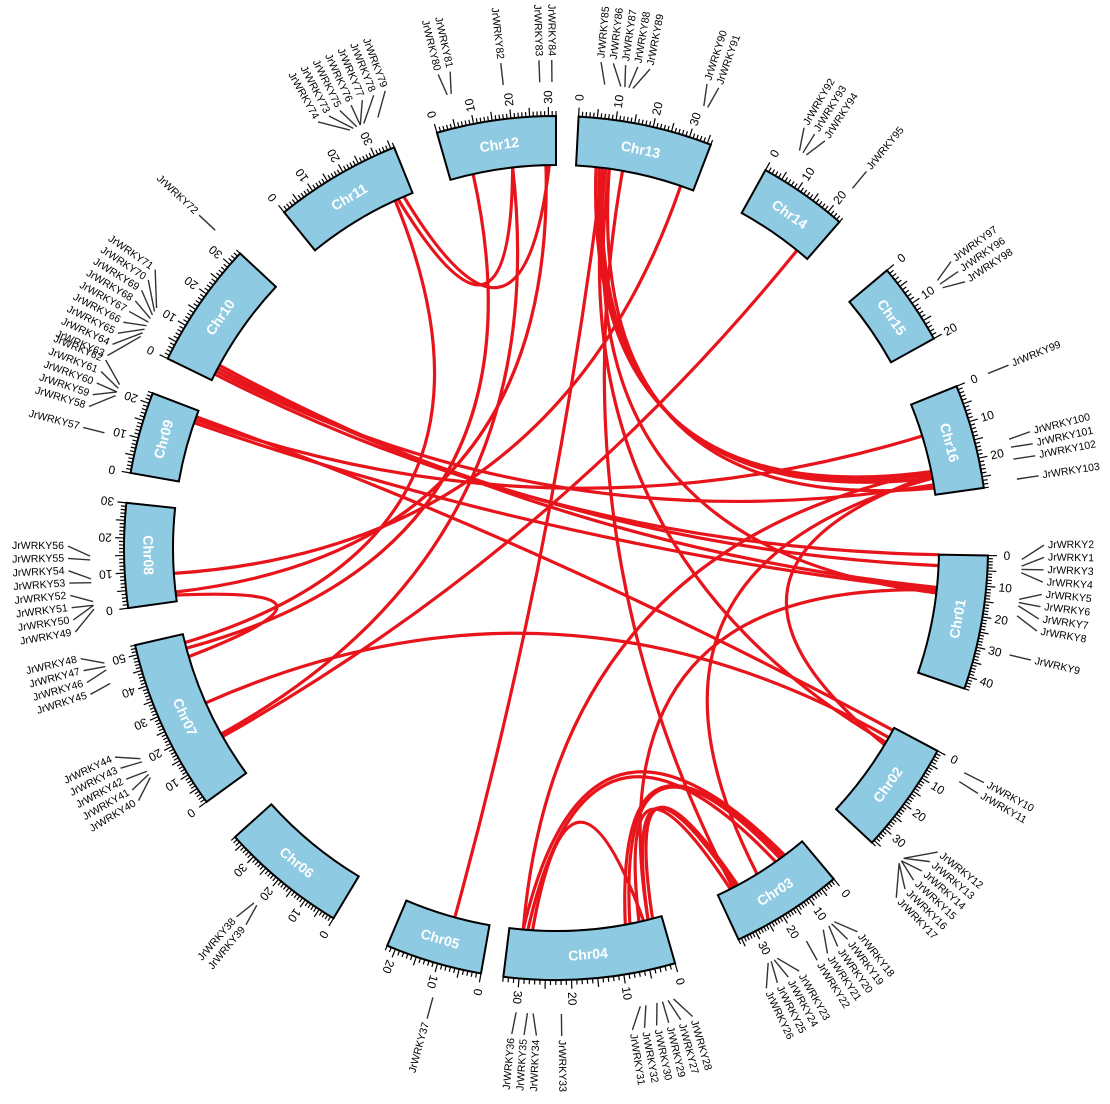  I want to click on synteny-link, so click(565, 506).